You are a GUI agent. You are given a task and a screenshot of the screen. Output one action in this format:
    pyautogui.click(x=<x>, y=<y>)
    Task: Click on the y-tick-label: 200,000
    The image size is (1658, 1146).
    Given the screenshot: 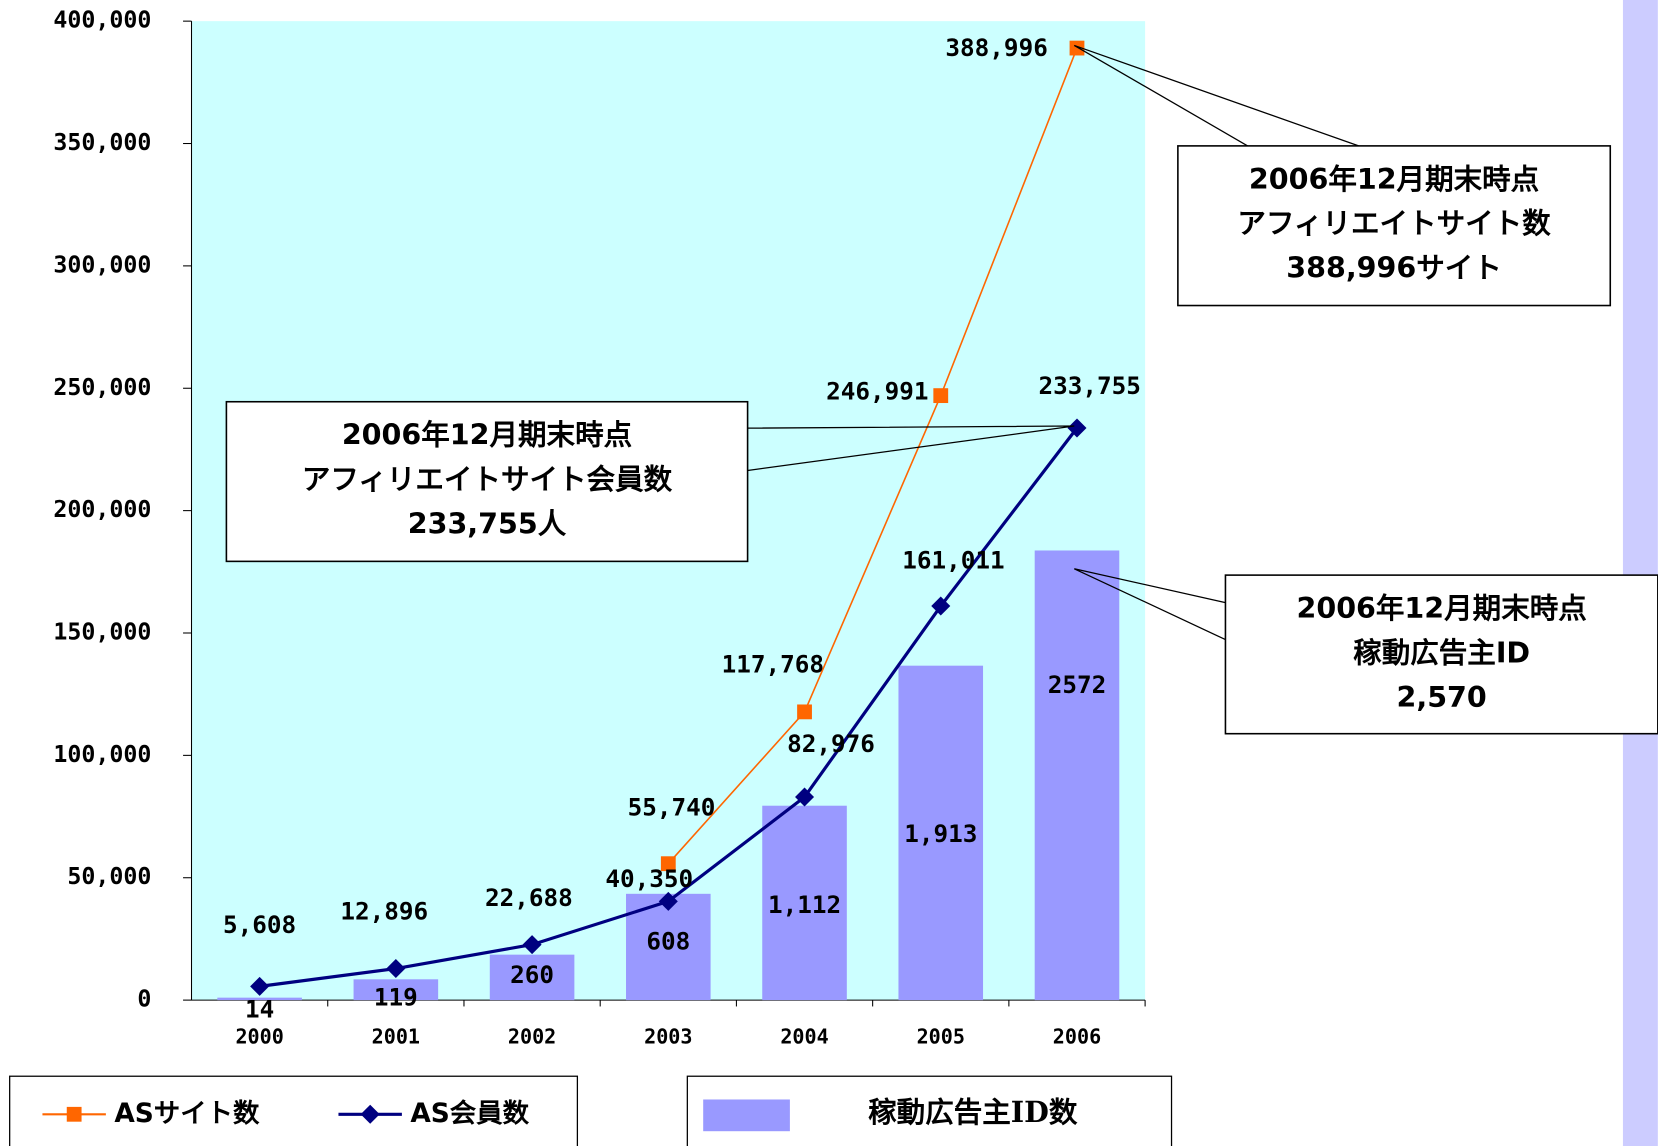 What is the action you would take?
    pyautogui.click(x=102, y=509)
    